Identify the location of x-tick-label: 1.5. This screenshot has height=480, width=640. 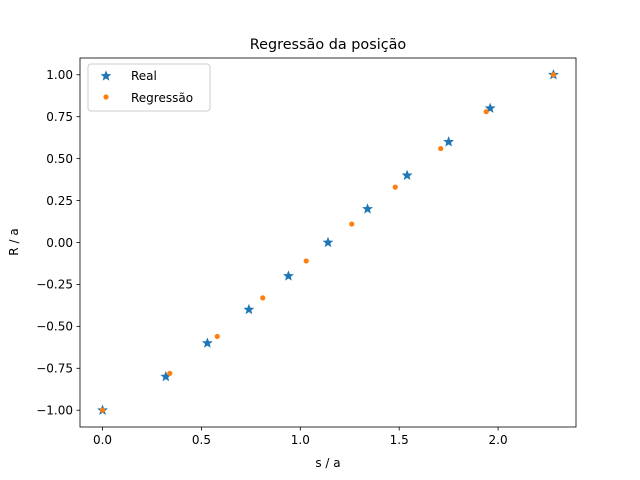
(399, 440).